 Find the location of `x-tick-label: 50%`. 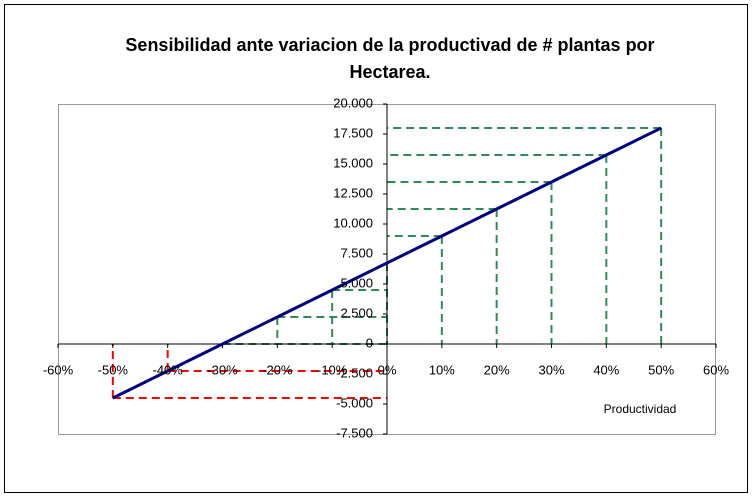

x-tick-label: 50% is located at coordinates (661, 369).